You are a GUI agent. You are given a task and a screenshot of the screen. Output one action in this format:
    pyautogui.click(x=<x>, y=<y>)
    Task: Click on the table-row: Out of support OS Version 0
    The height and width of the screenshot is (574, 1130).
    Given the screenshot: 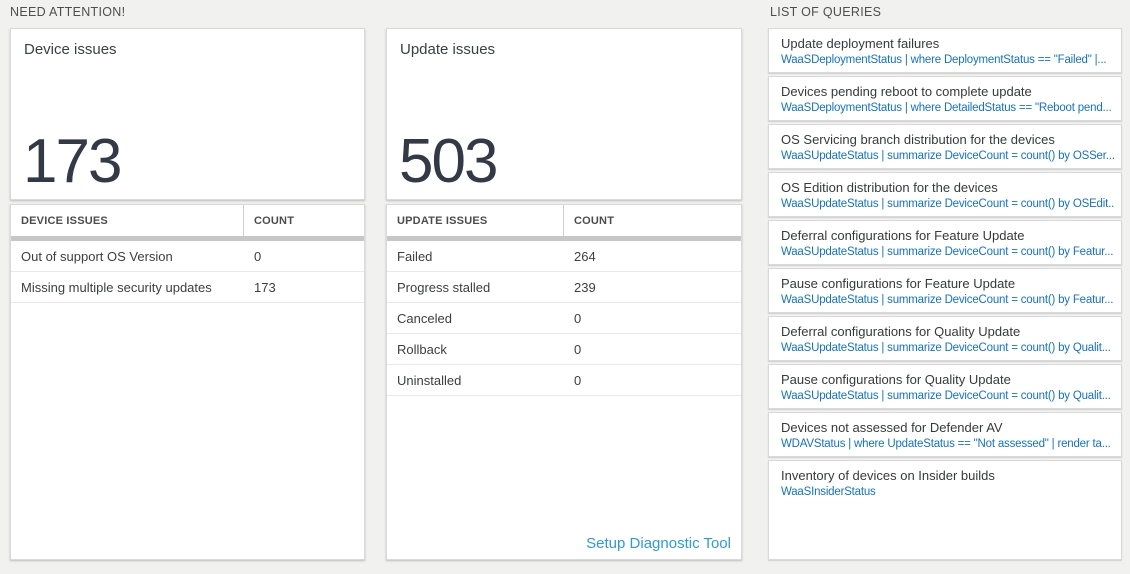 What is the action you would take?
    pyautogui.click(x=187, y=256)
    